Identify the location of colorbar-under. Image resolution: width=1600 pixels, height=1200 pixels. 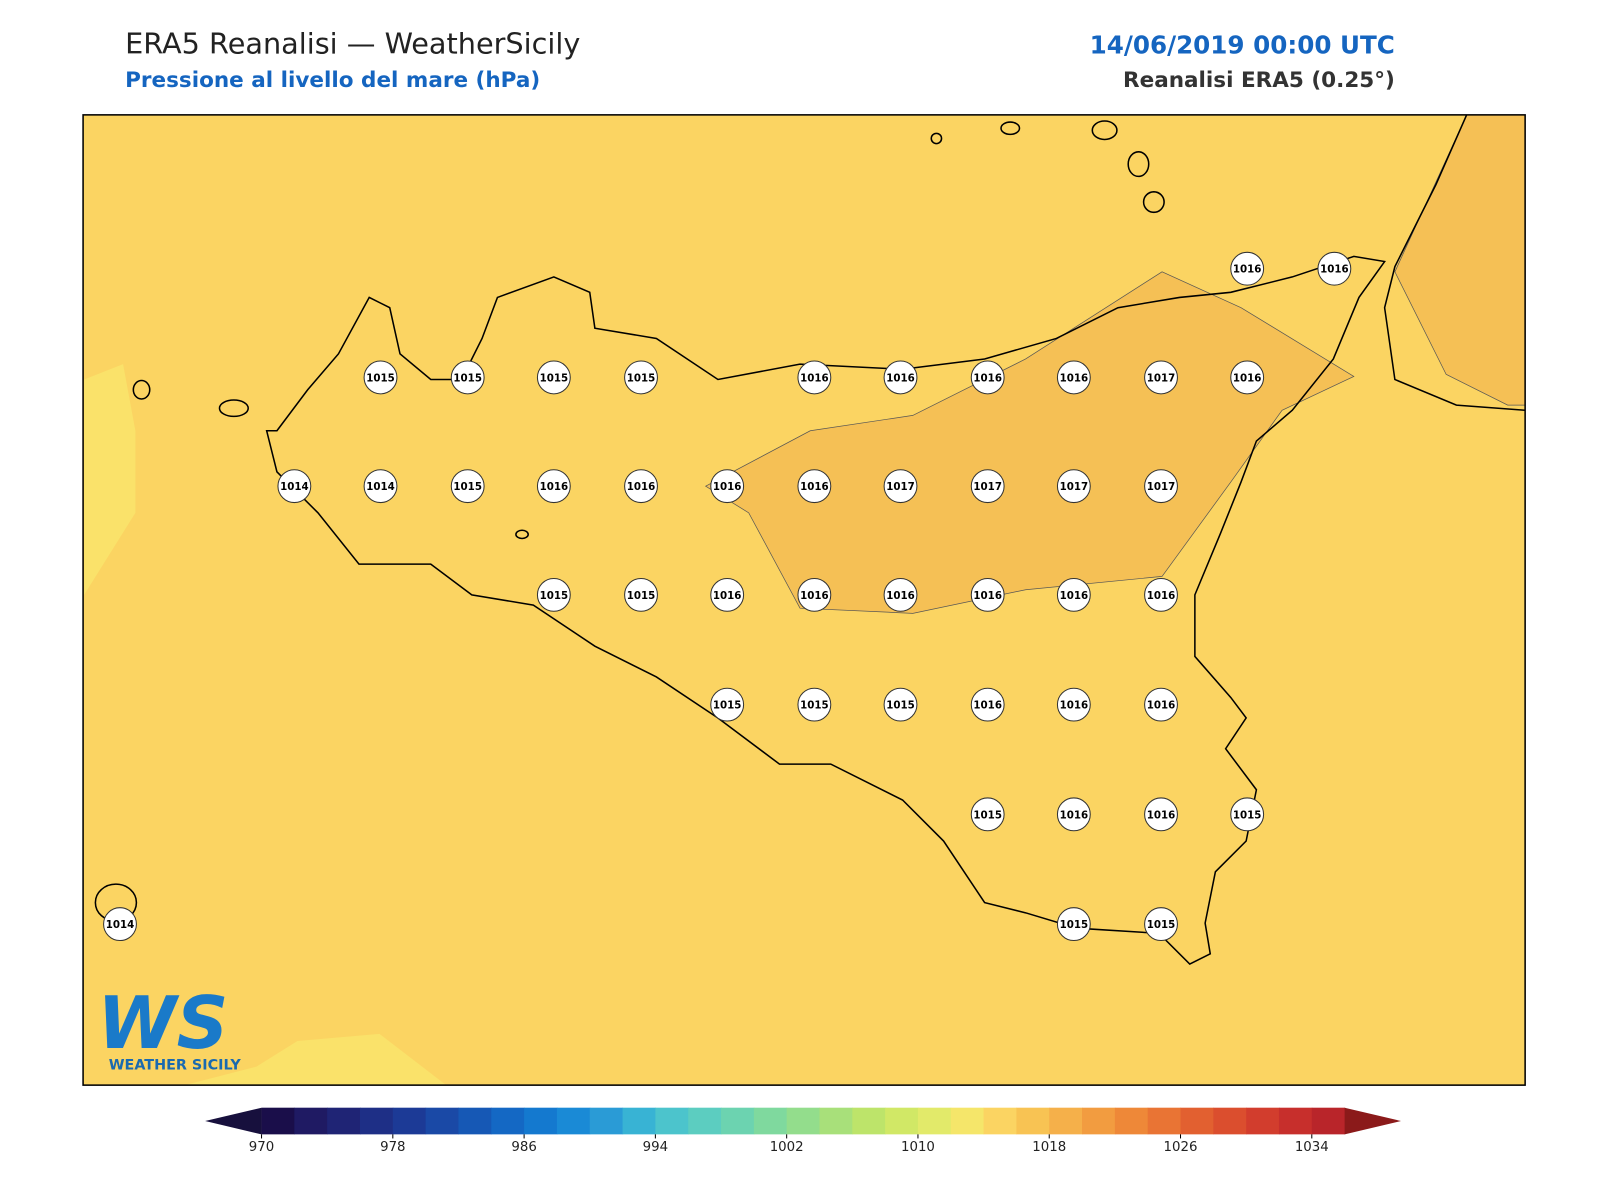
(233, 1121).